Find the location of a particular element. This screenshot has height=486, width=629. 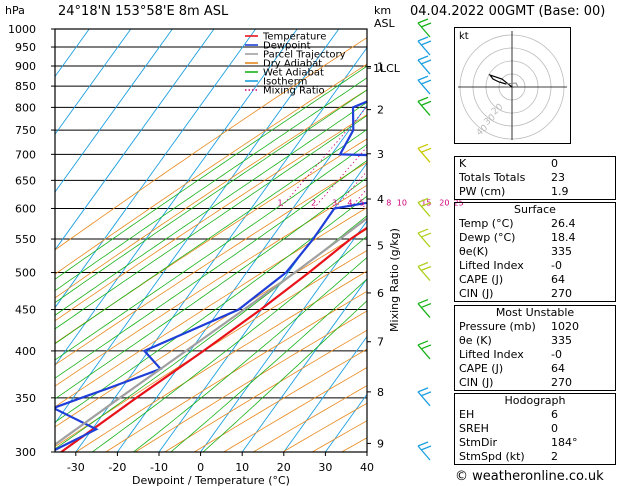

surface-value: 270 is located at coordinates (561, 293).